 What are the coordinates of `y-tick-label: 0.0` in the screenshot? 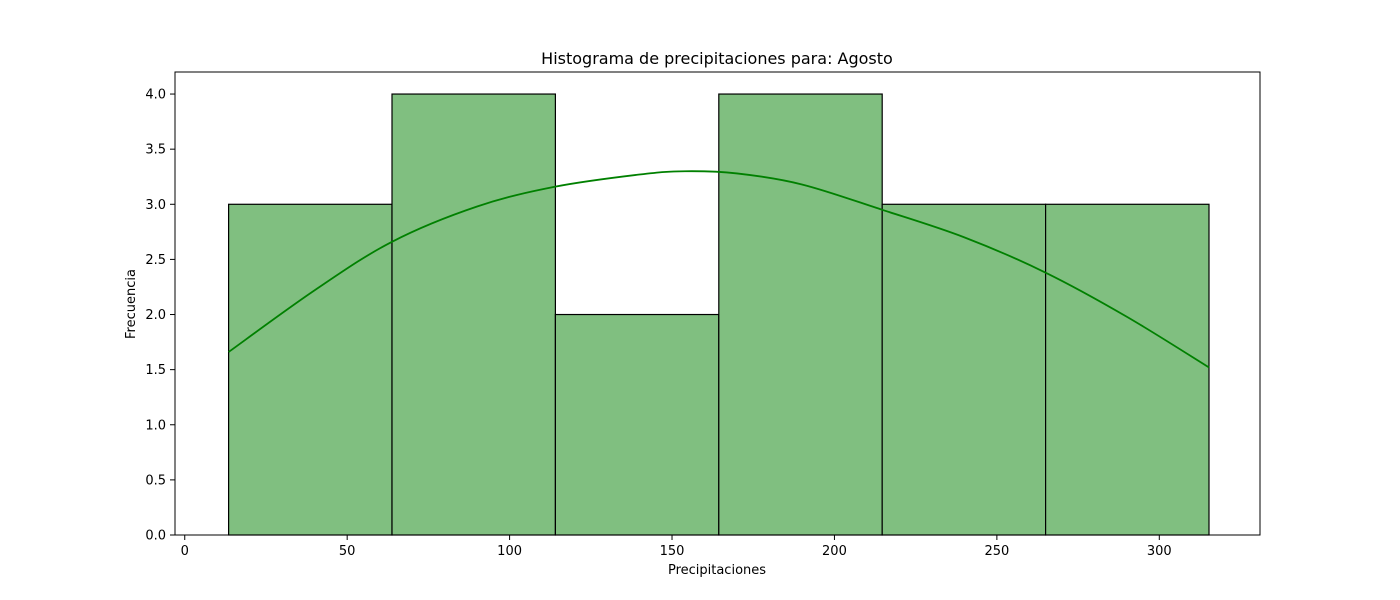 It's located at (155, 536).